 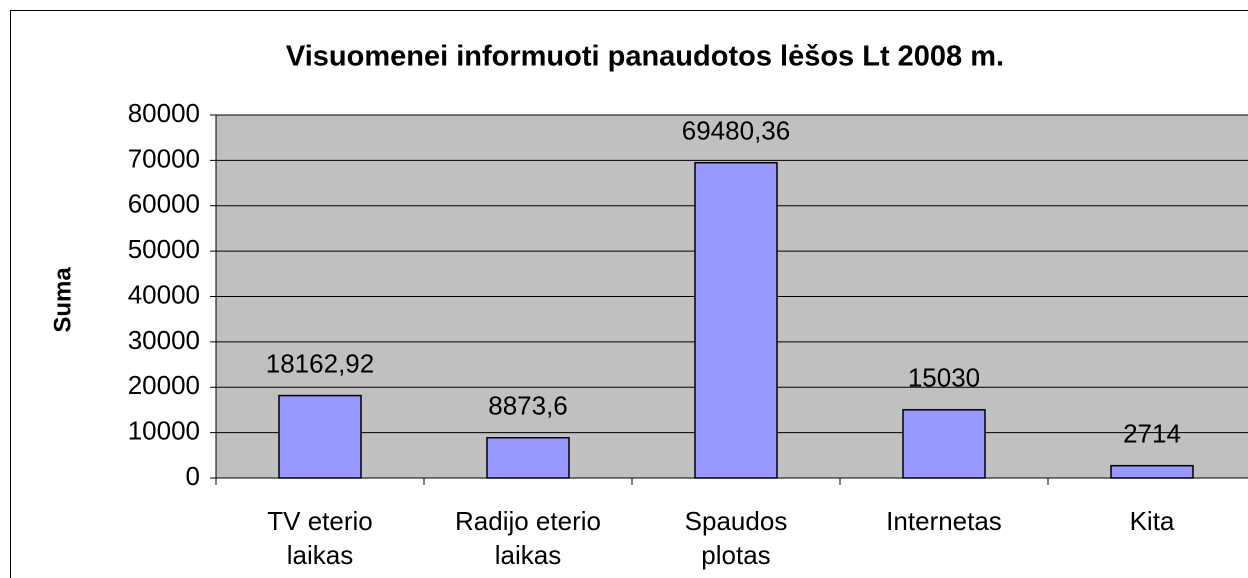 What do you see at coordinates (164, 204) in the screenshot?
I see `y-tick-label: 60000` at bounding box center [164, 204].